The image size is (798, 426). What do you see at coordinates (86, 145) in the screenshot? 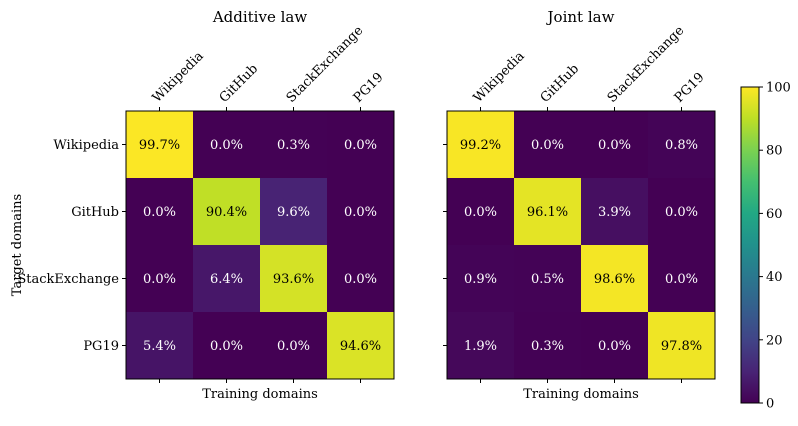
I see `y-tick-label: Wikipedia` at bounding box center [86, 145].